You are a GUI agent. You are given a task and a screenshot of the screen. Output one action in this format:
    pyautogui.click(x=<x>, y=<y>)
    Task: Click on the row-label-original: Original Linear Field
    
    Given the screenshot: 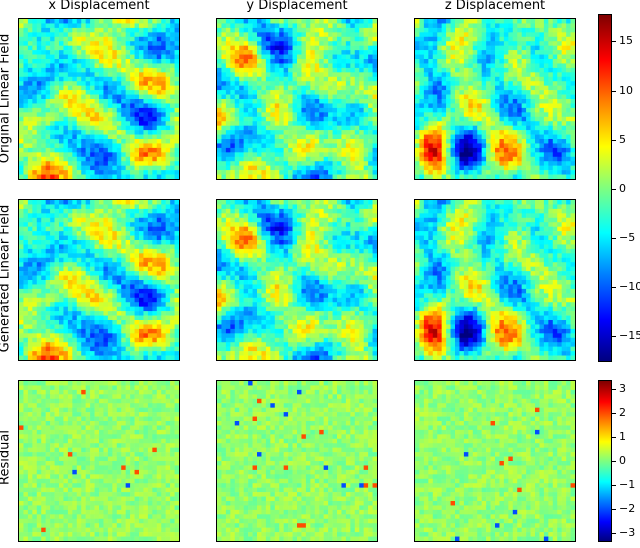 What is the action you would take?
    pyautogui.click(x=6, y=98)
    